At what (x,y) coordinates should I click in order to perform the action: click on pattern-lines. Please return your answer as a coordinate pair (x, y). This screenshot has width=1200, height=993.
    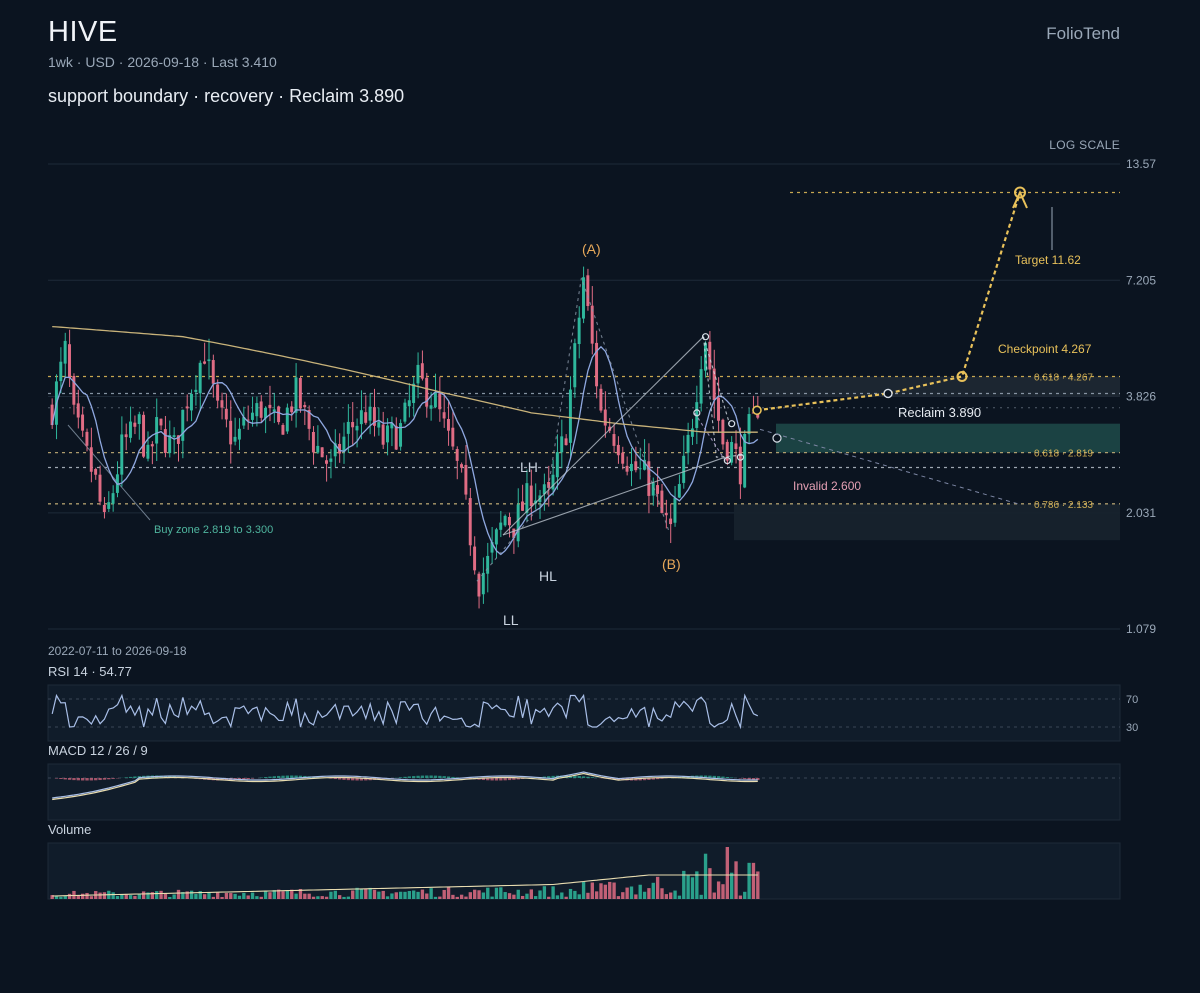
    Looking at the image, I should click on (619, 429).